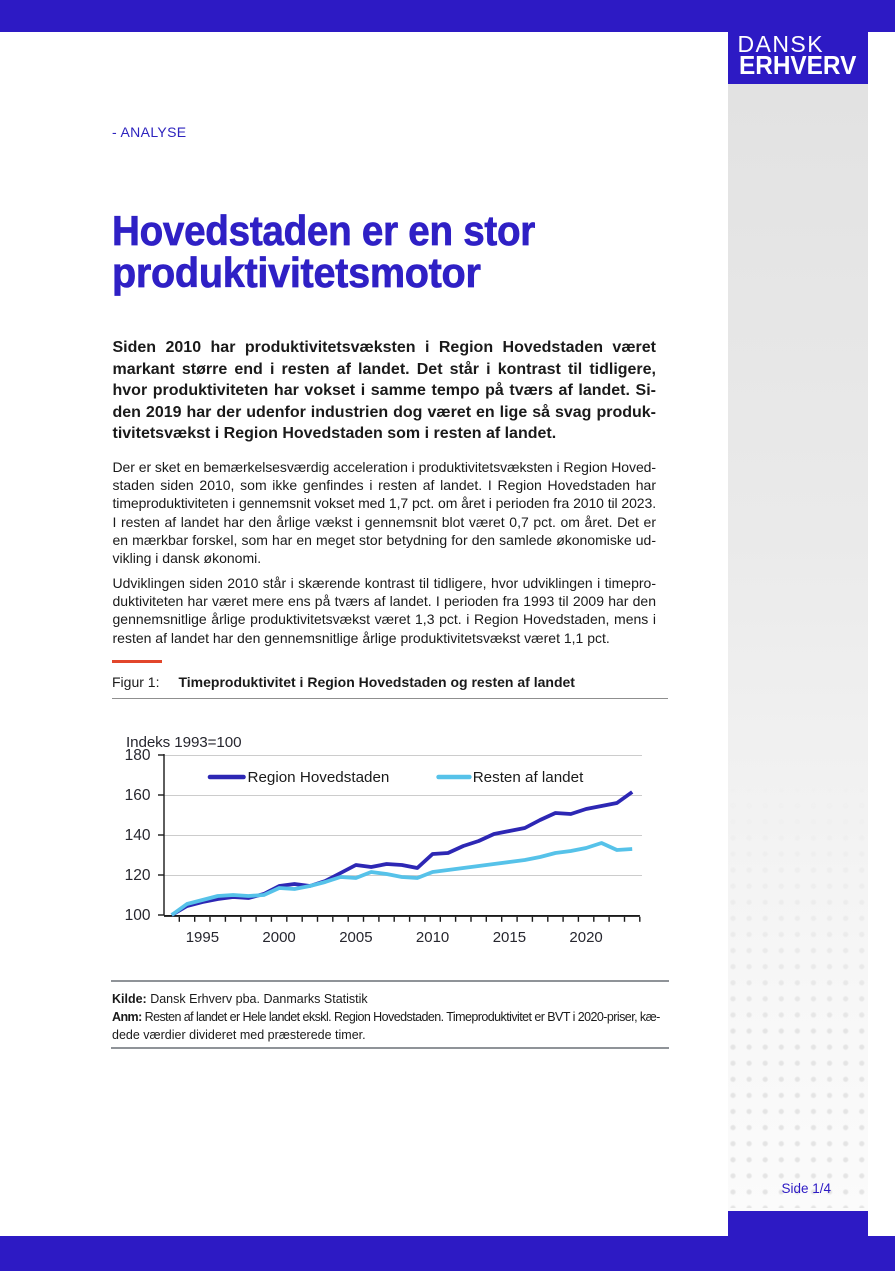 The height and width of the screenshot is (1271, 895). Describe the element at coordinates (138, 795) in the screenshot. I see `svg-text: 160` at that location.